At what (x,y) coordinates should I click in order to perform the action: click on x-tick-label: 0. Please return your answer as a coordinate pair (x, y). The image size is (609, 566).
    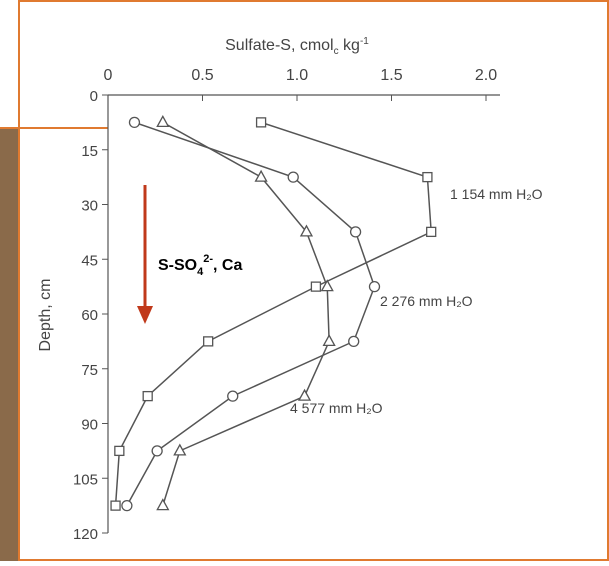
    Looking at the image, I should click on (108, 75).